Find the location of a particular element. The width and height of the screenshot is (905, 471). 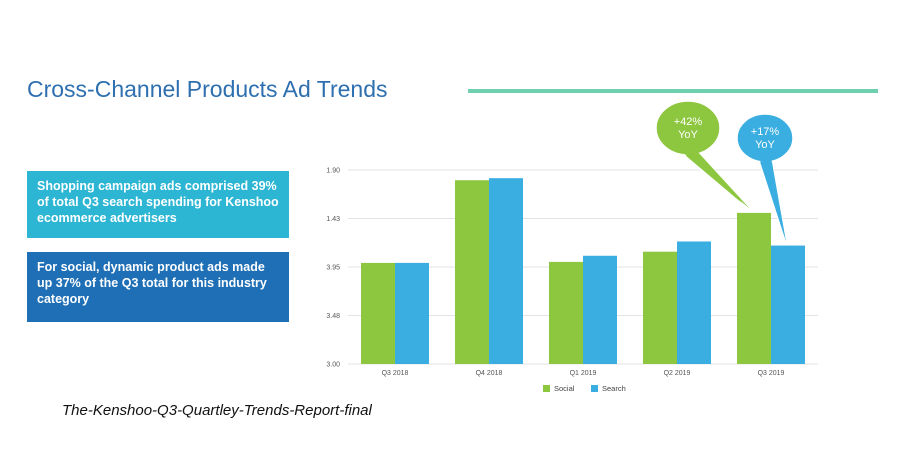

bar-social-q1-2019 is located at coordinates (566, 312).